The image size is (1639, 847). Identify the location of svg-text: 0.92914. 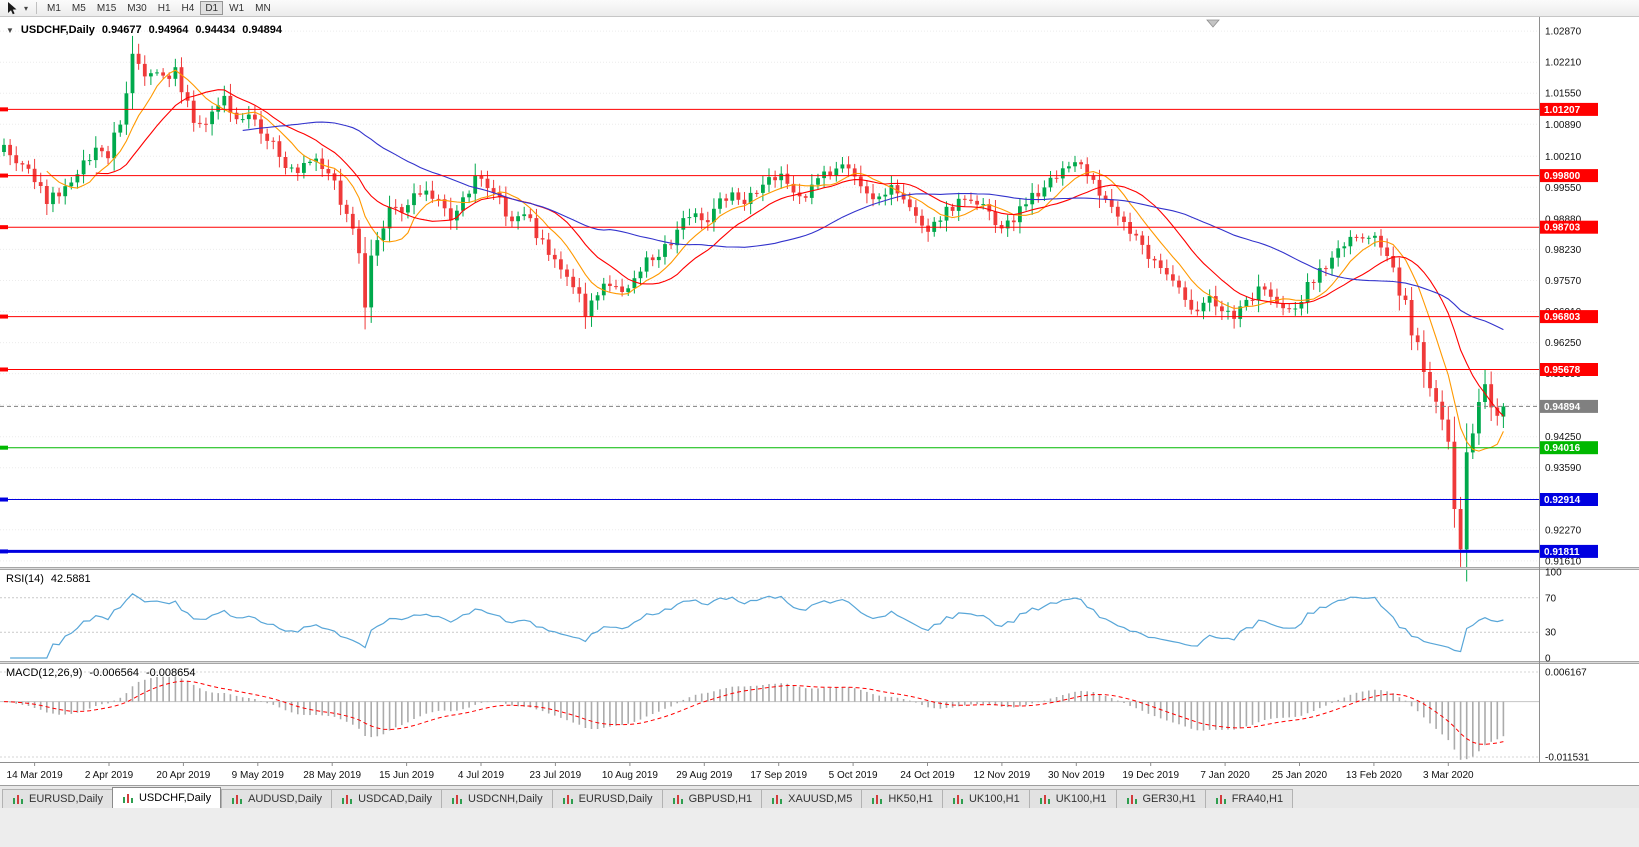
(1562, 500).